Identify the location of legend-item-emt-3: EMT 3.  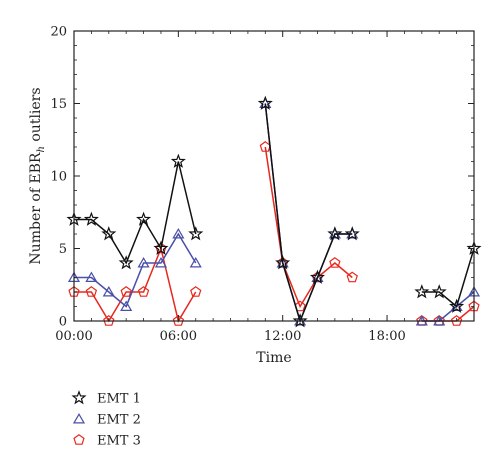
(107, 441).